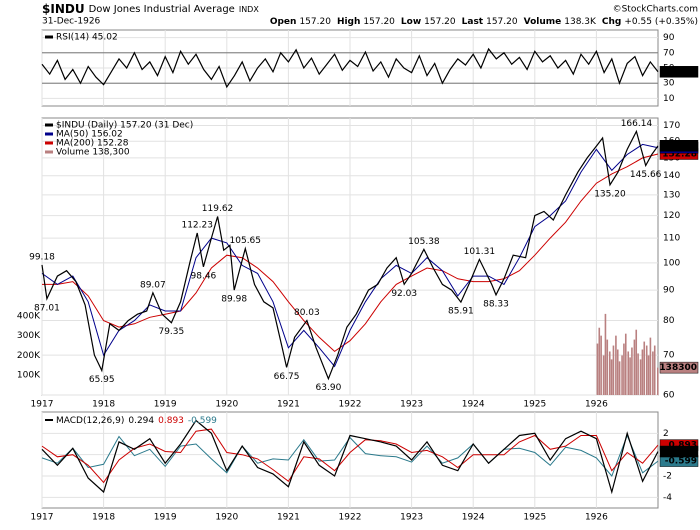 This screenshot has height=530, width=700. I want to click on value-box-label: 45.02, so click(683, 72).